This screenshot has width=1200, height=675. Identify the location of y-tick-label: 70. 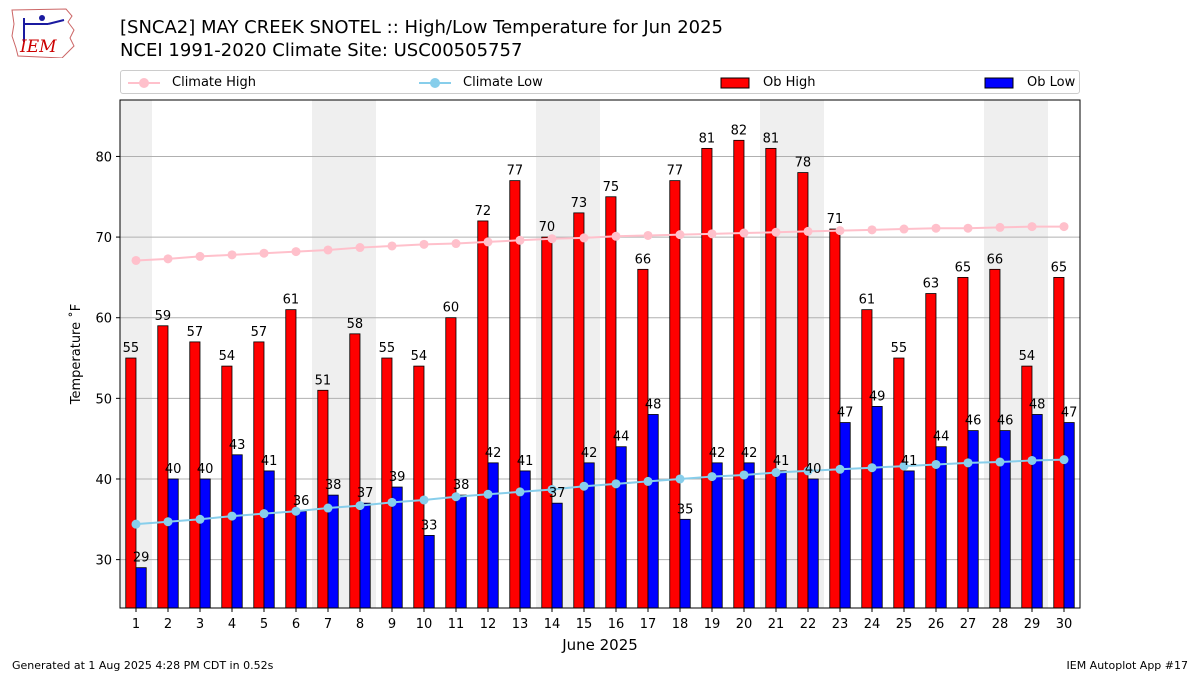
(103, 238).